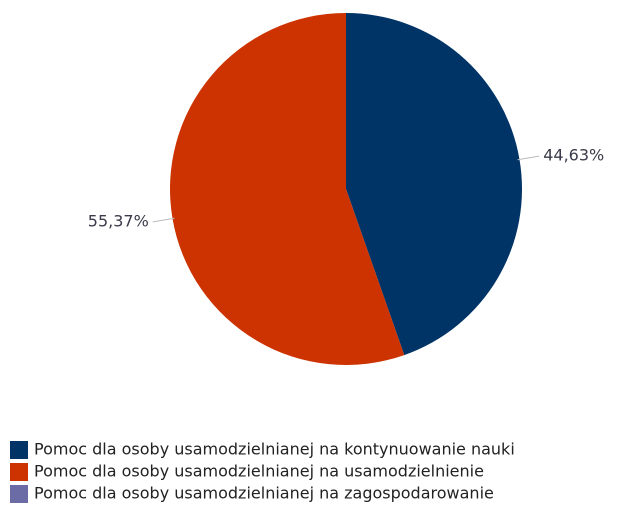 The image size is (627, 512). I want to click on value-label: 44,63%, so click(573, 155).